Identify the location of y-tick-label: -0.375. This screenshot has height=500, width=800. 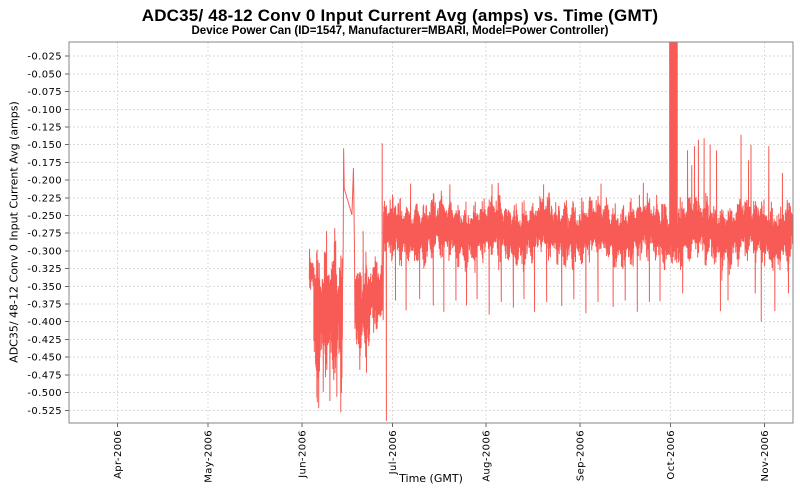
(44, 305).